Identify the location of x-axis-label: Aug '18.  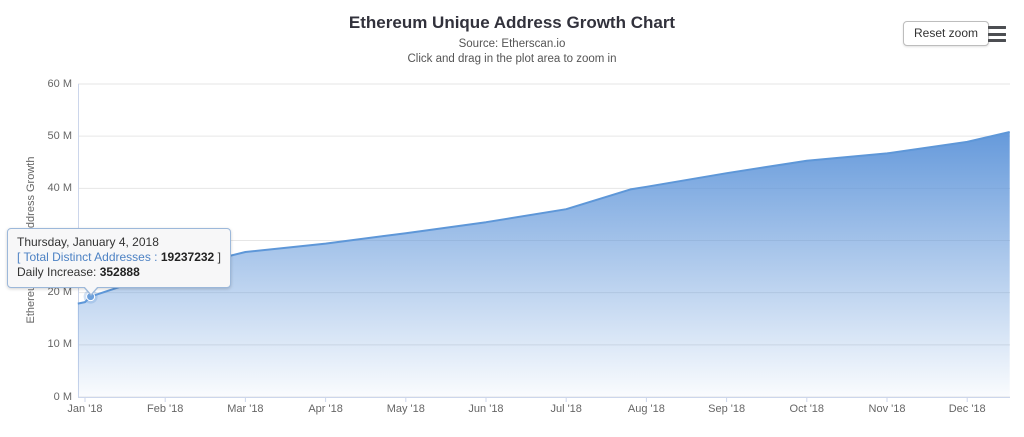
(646, 409).